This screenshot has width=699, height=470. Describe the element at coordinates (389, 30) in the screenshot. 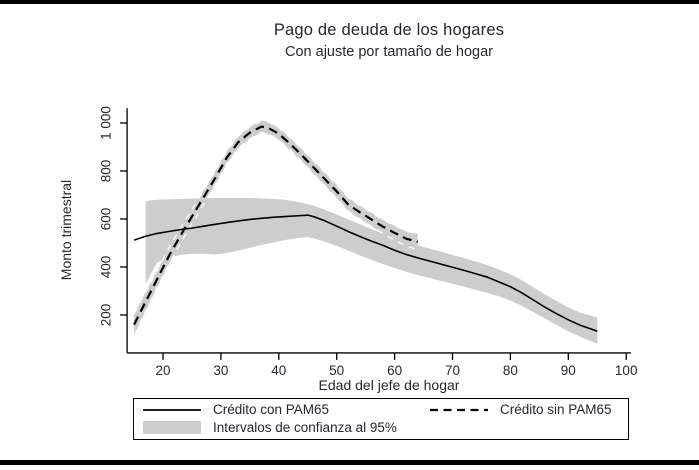

I see `chart-title: Pago de deuda de los hogares` at that location.